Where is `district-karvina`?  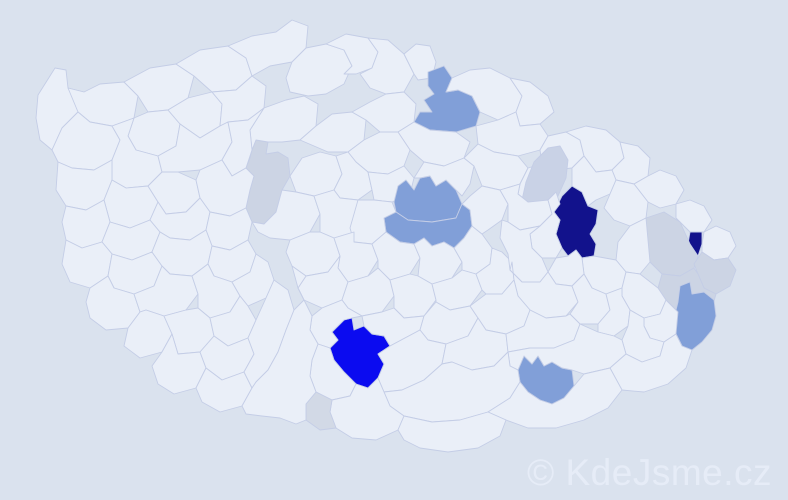
district-karvina is located at coordinates (715, 273).